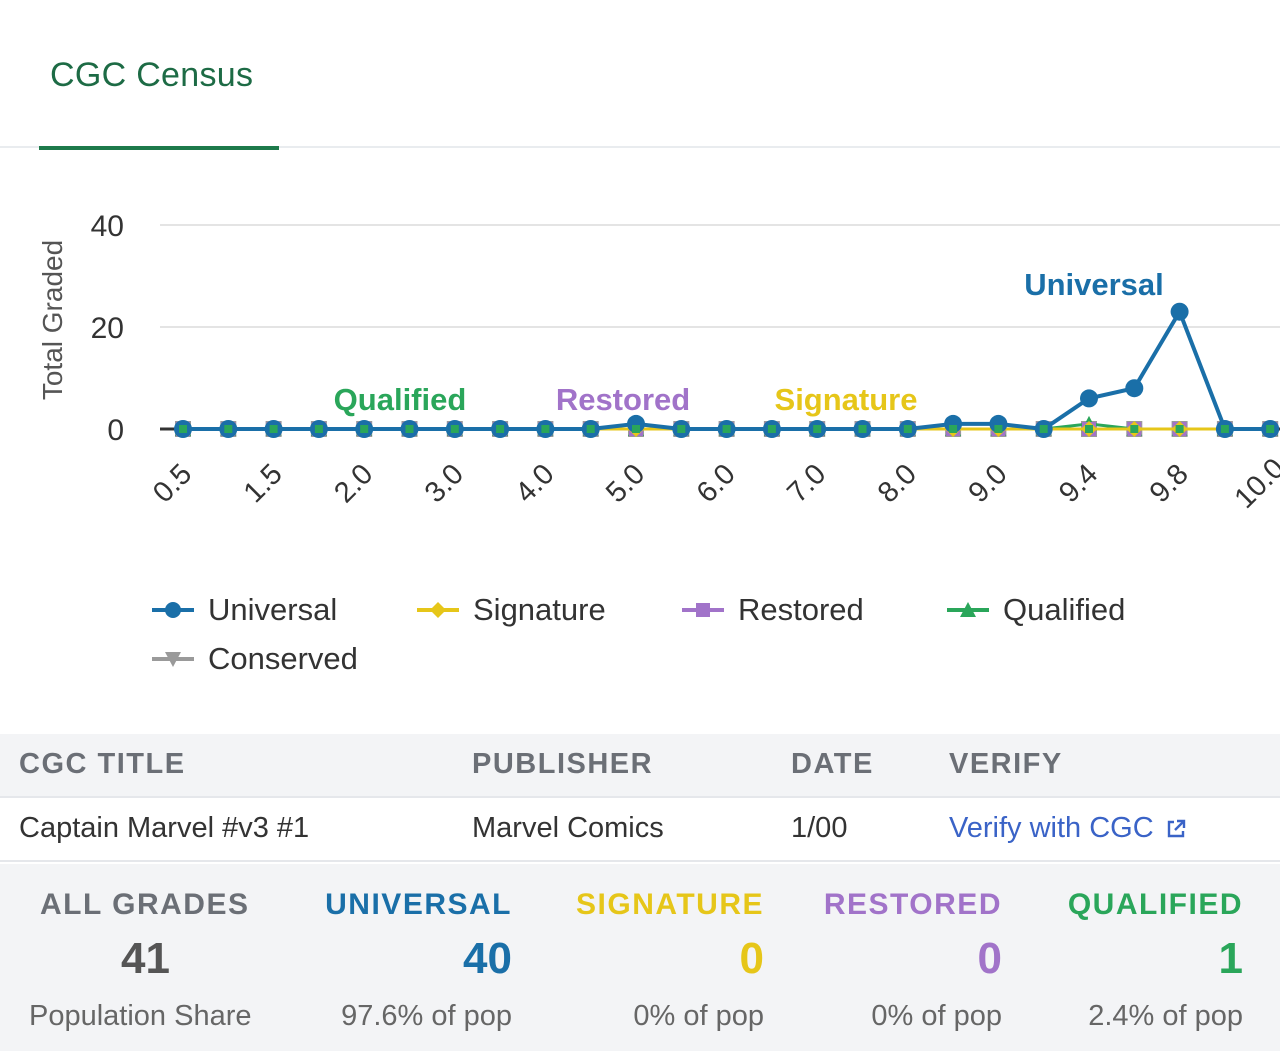 Image resolution: width=1280 pixels, height=1051 pixels. Describe the element at coordinates (353, 483) in the screenshot. I see `x-tick-label: 2.0` at that location.